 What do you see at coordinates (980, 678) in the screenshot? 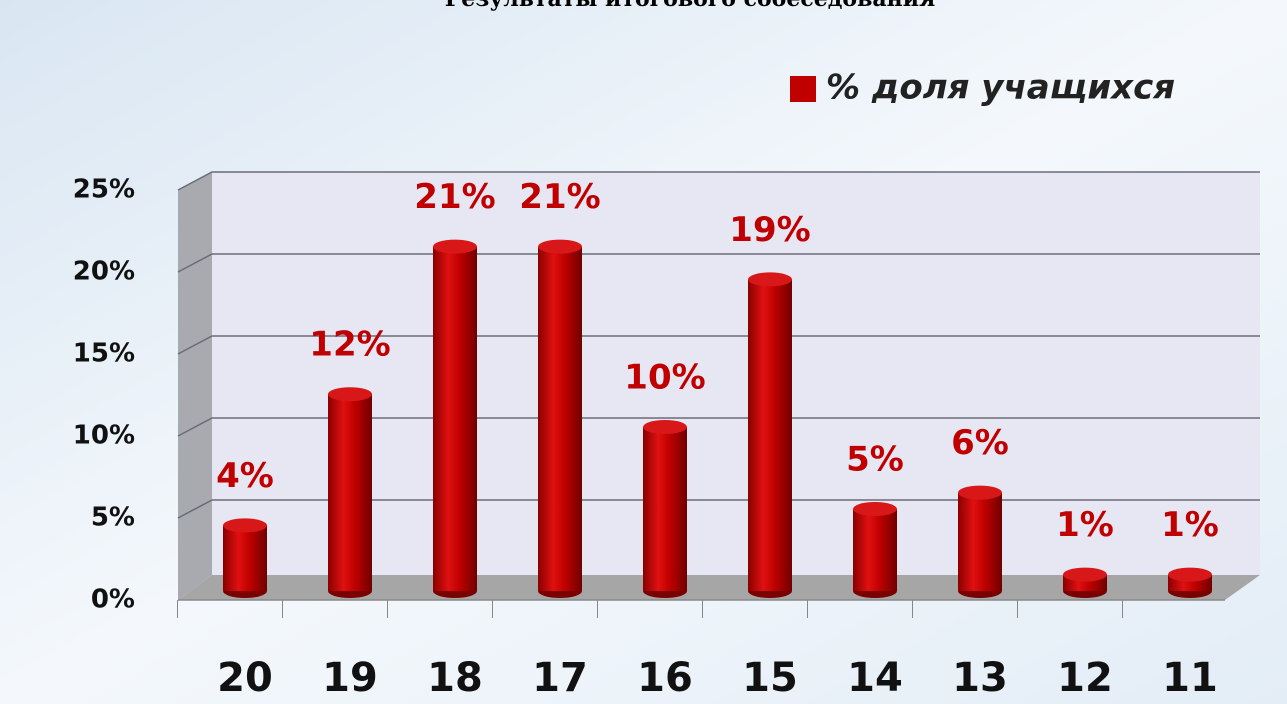
I see `x-tick-label: 13` at bounding box center [980, 678].